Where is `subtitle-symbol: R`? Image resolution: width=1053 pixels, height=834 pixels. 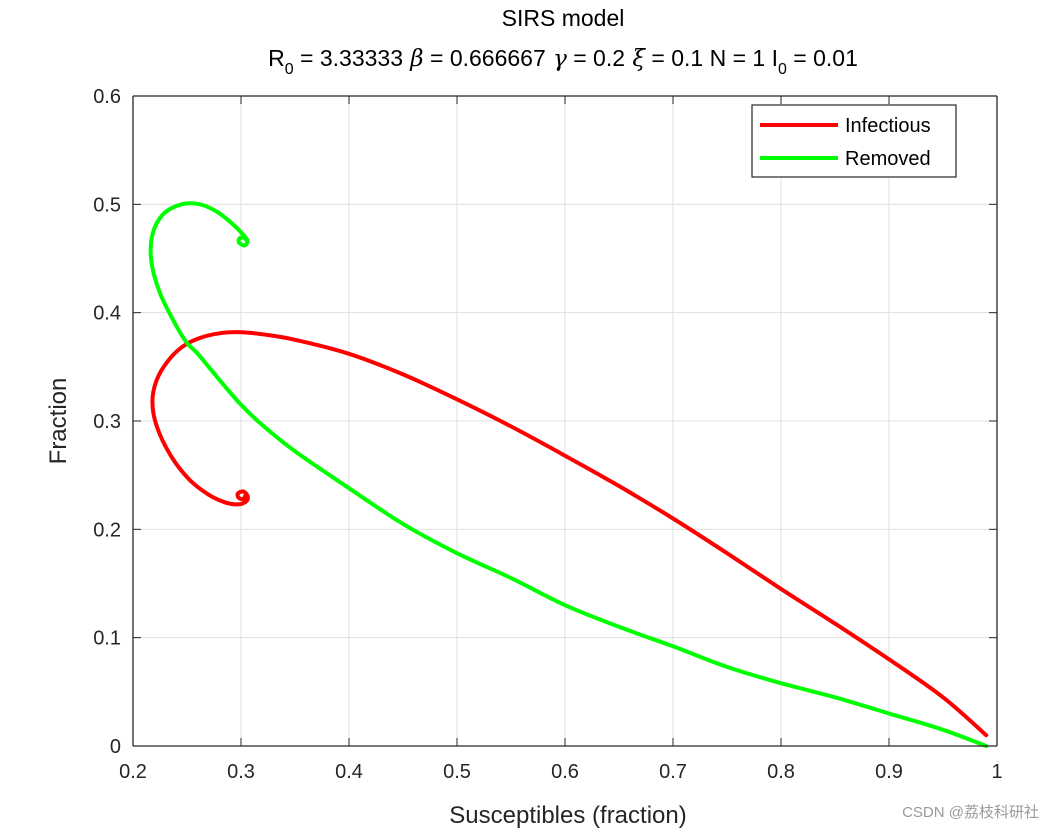
subtitle-symbol: R is located at coordinates (276, 58).